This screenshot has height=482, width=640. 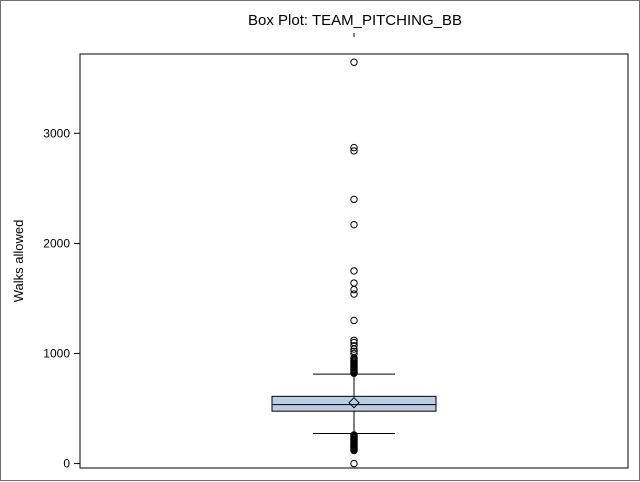 I want to click on box-group, so click(x=354, y=404).